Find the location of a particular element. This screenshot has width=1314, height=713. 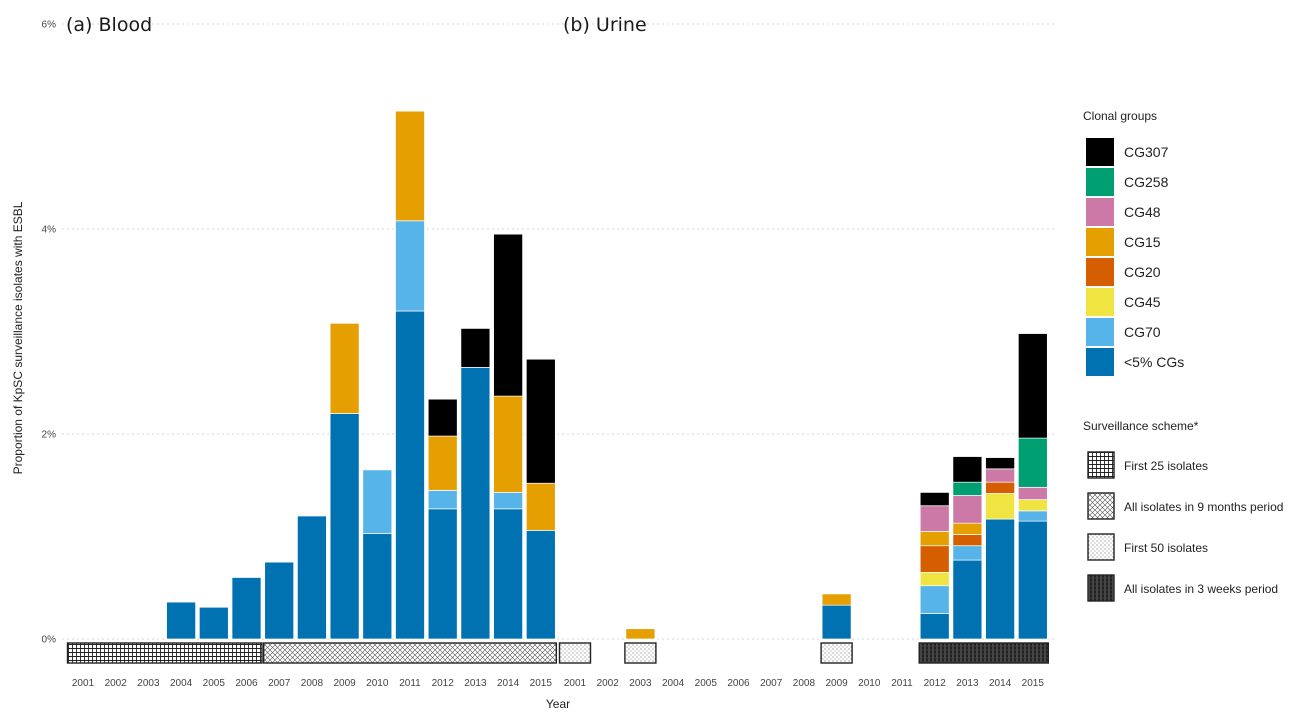

bar-cg307-2014 is located at coordinates (1000, 463).